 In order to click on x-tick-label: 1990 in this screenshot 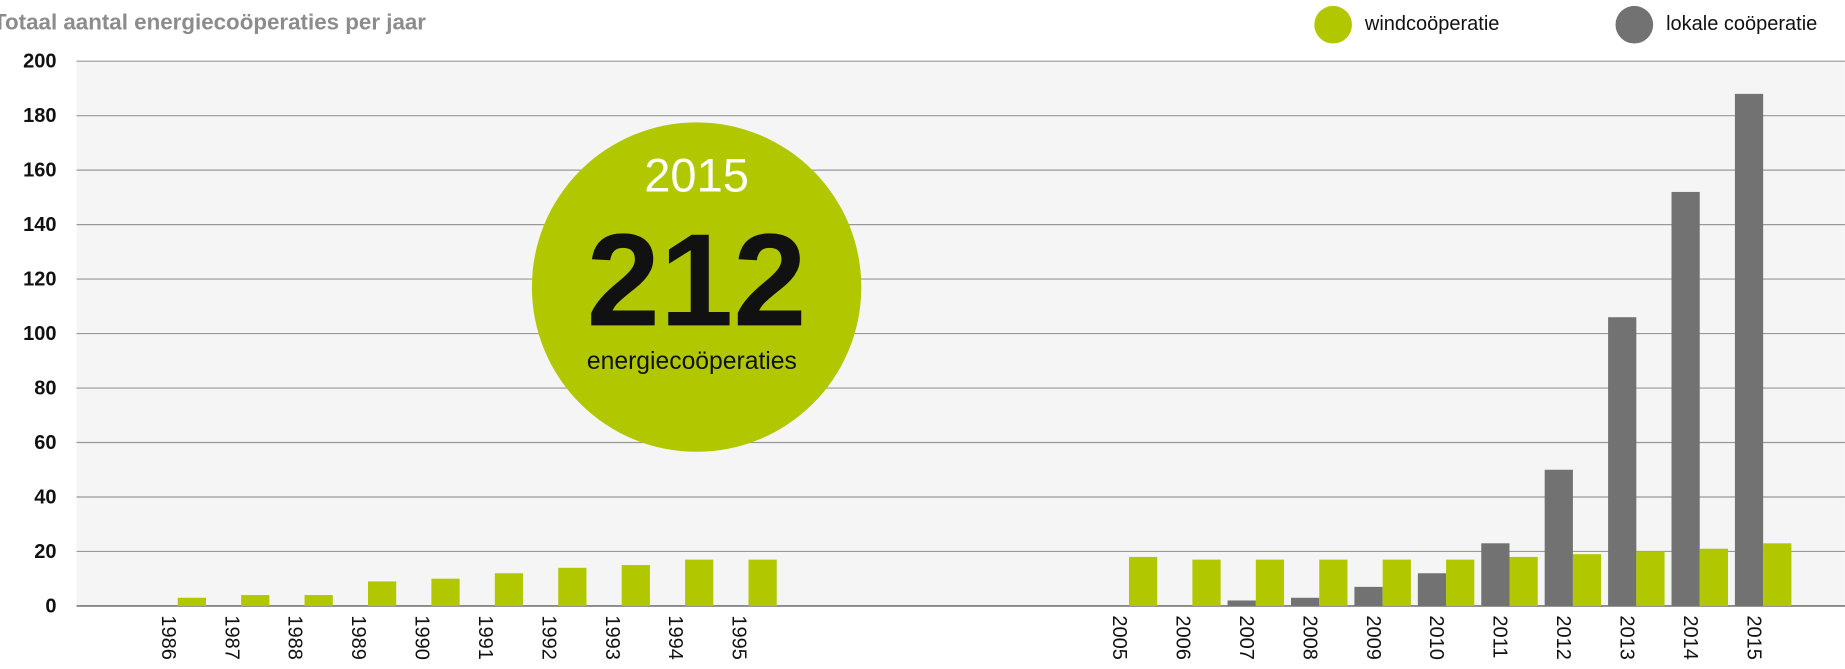, I will do `click(422, 637)`.